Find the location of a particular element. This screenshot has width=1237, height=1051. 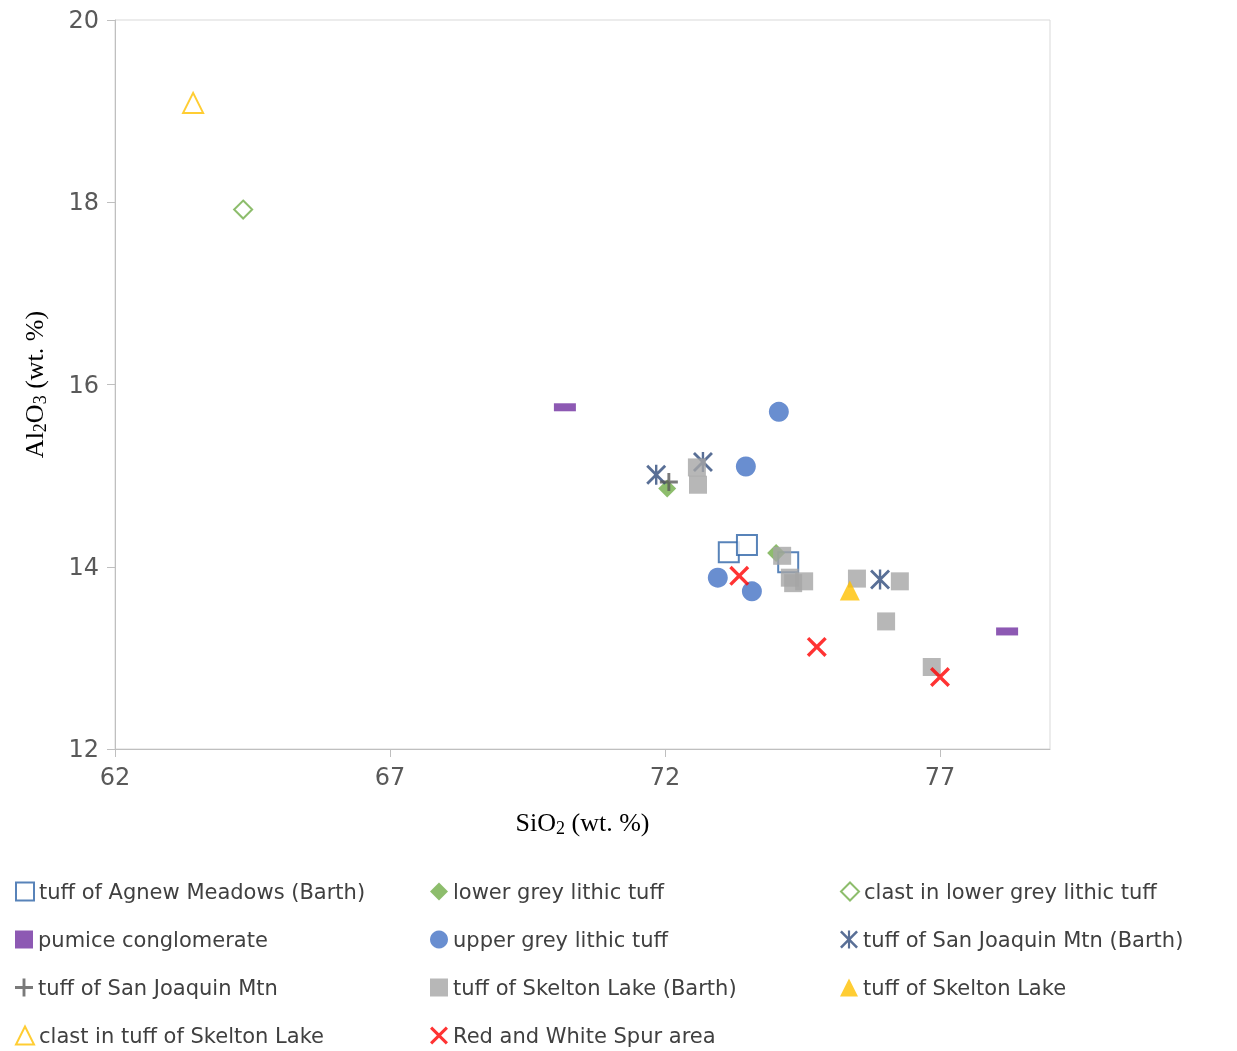

legend-label: upper grey lithic tuff is located at coordinates (561, 939).